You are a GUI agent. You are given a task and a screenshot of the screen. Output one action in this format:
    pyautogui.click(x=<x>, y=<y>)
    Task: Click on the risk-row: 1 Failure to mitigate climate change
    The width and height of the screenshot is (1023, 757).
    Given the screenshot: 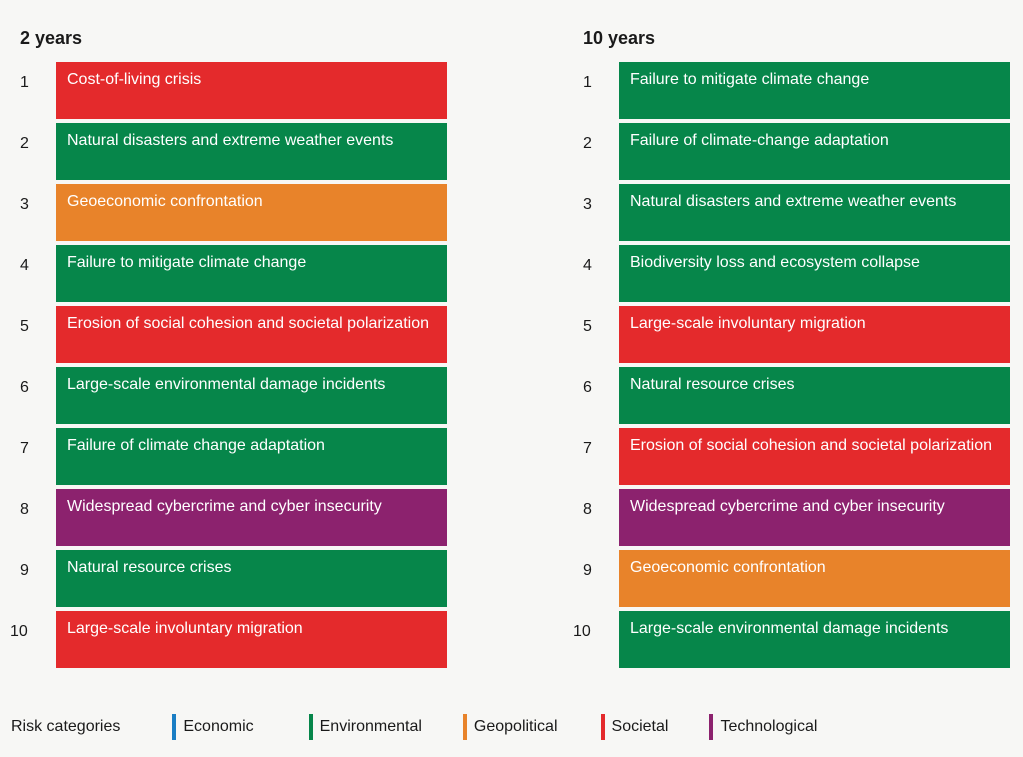 What is the action you would take?
    pyautogui.click(x=793, y=90)
    